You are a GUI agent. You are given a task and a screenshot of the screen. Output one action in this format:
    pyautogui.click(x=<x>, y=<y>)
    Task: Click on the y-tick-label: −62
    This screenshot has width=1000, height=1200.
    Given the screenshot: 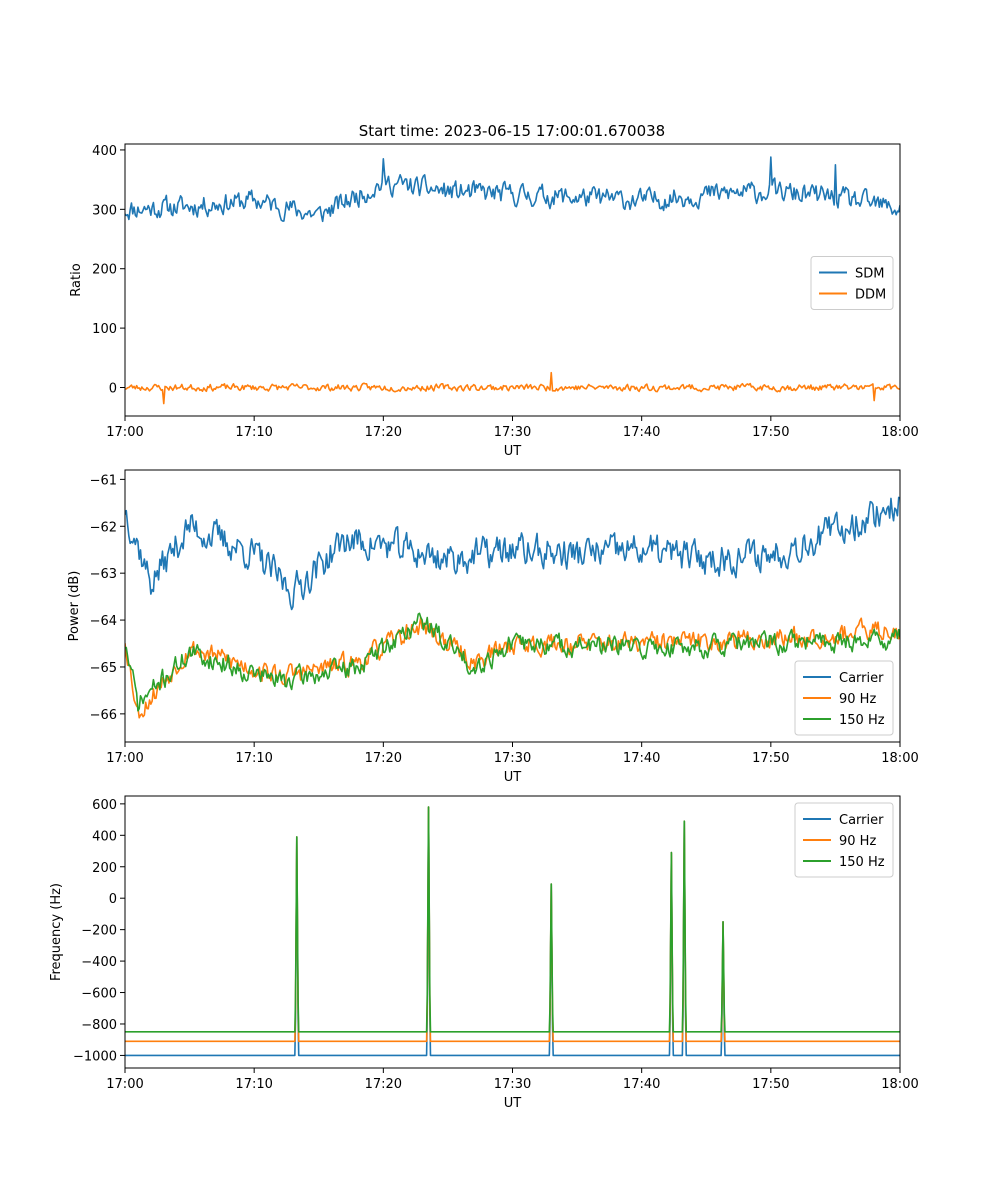 What is the action you would take?
    pyautogui.click(x=103, y=527)
    